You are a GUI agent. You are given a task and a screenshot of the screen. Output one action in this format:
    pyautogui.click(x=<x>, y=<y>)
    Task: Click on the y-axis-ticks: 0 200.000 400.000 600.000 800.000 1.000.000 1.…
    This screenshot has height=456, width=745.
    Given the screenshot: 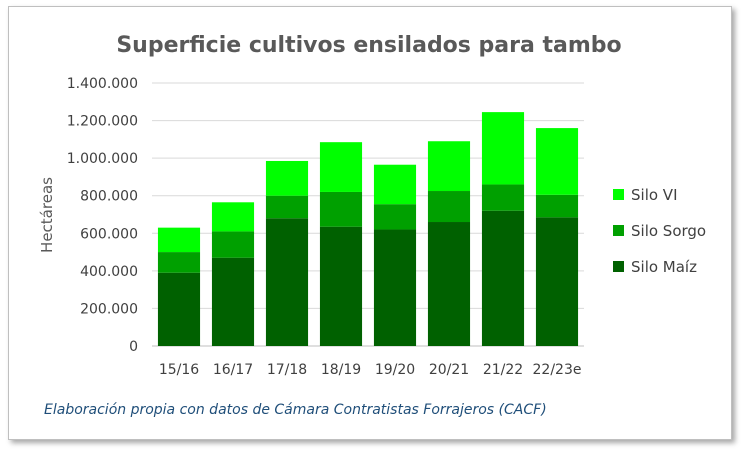 What is the action you would take?
    pyautogui.click(x=102, y=215)
    